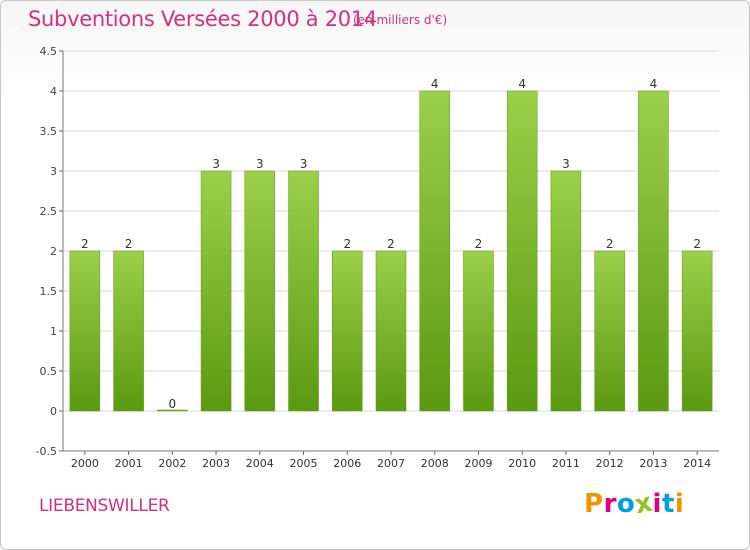 This screenshot has width=750, height=550. Describe the element at coordinates (85, 463) in the screenshot. I see `x-tick-label-2000: 2000` at that location.